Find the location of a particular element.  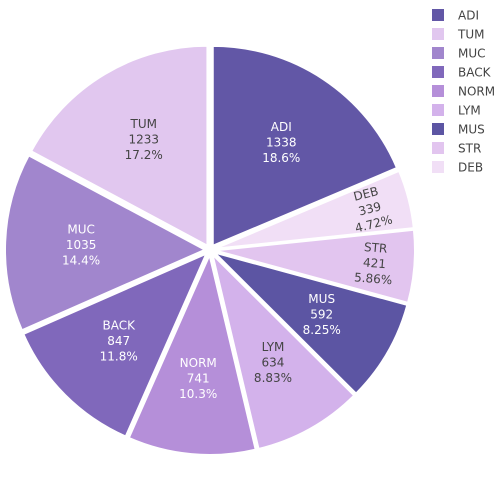

pie-slice-muc is located at coordinates (106, 243).